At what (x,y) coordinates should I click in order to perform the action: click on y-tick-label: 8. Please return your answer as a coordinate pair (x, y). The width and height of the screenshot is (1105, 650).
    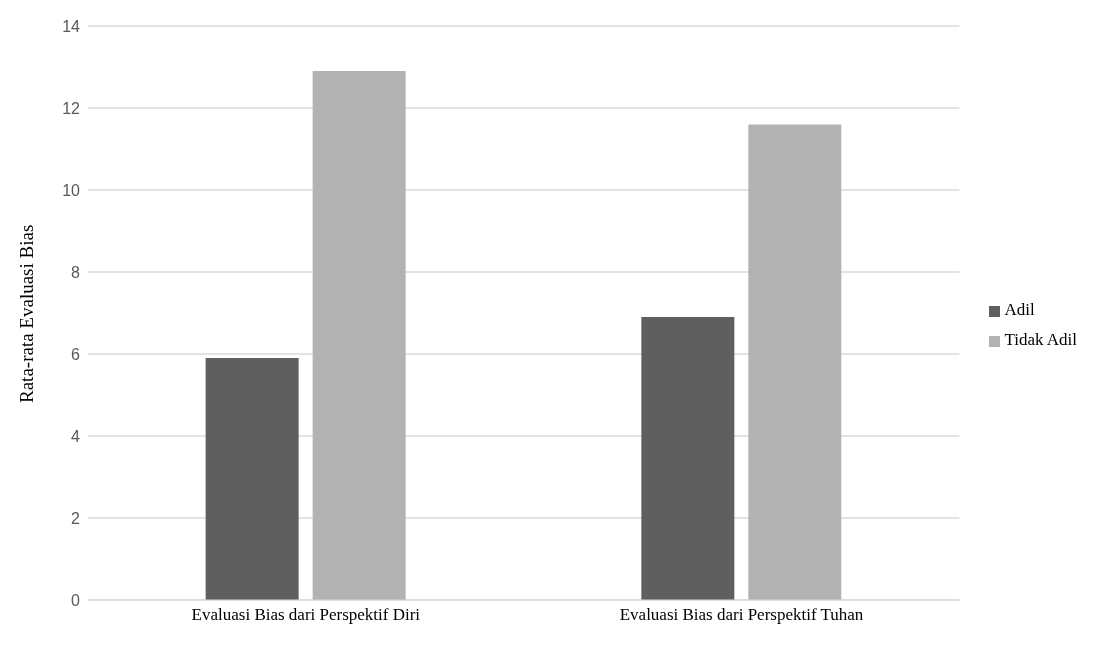
    Looking at the image, I should click on (76, 272).